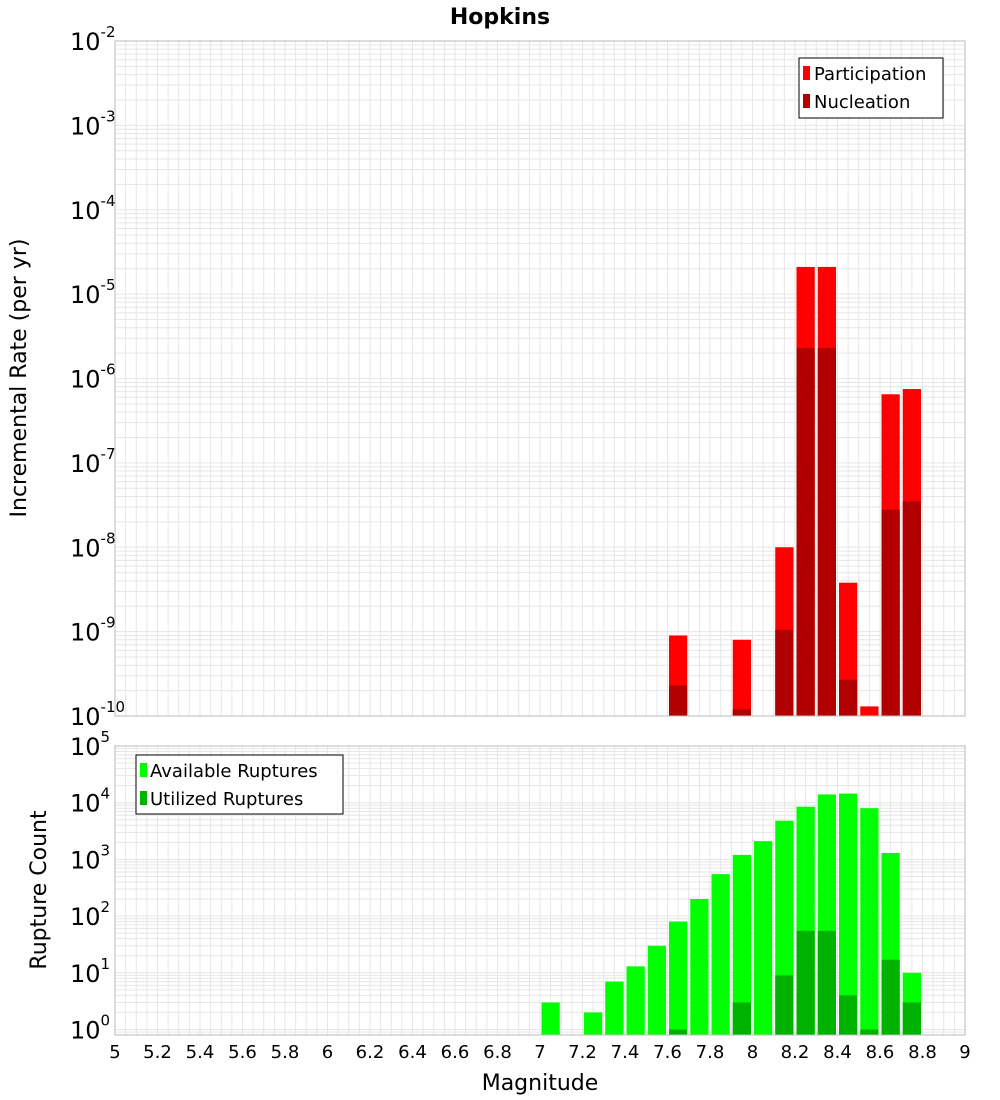 The height and width of the screenshot is (1100, 1000). What do you see at coordinates (90, 744) in the screenshot?
I see `count-y-tick-label: 10⁵` at bounding box center [90, 744].